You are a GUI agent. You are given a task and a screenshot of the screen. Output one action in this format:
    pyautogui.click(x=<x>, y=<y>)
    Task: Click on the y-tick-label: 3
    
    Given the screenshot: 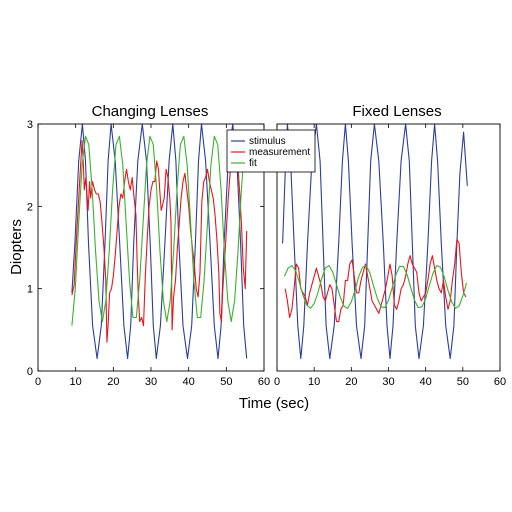 What is the action you would take?
    pyautogui.click(x=30, y=125)
    